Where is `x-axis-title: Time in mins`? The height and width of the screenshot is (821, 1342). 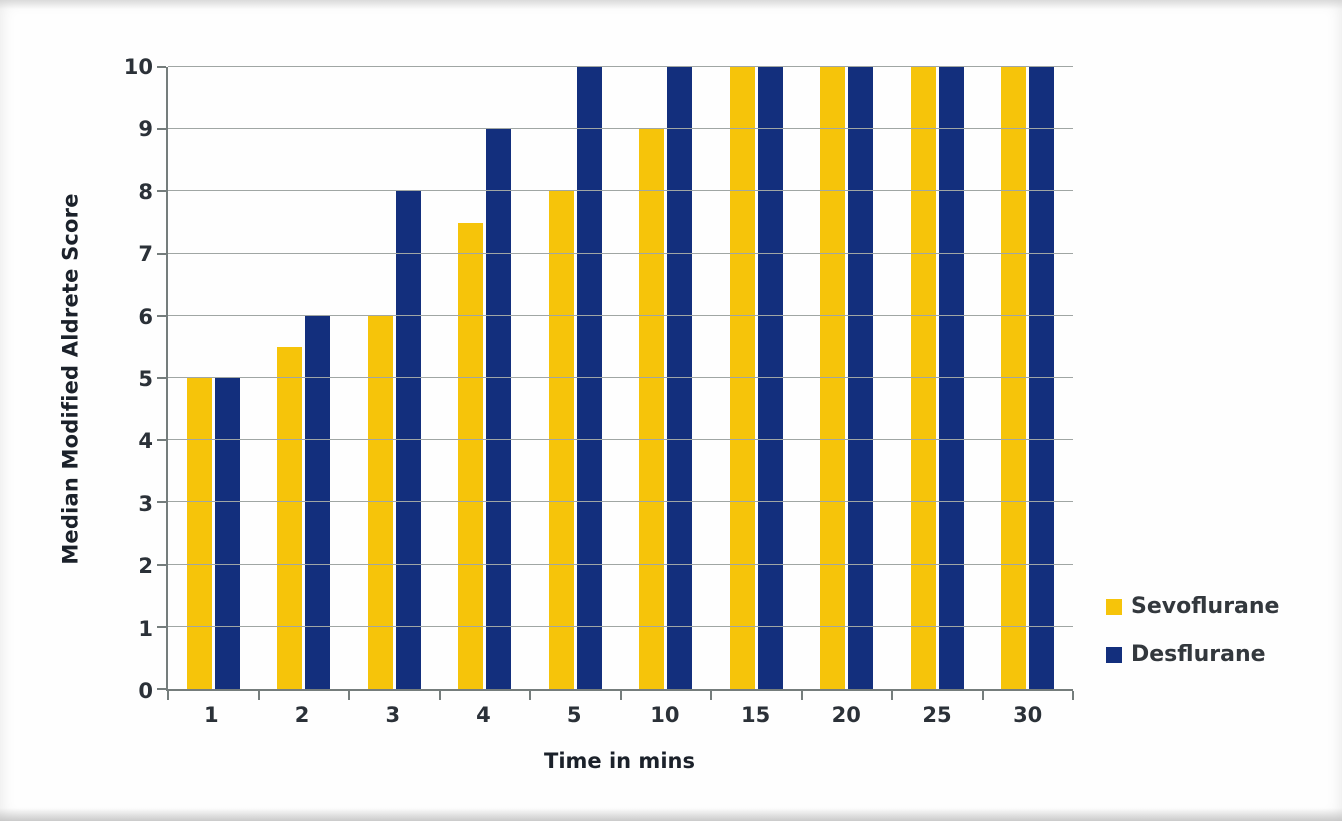 x-axis-title: Time in mins is located at coordinates (619, 761).